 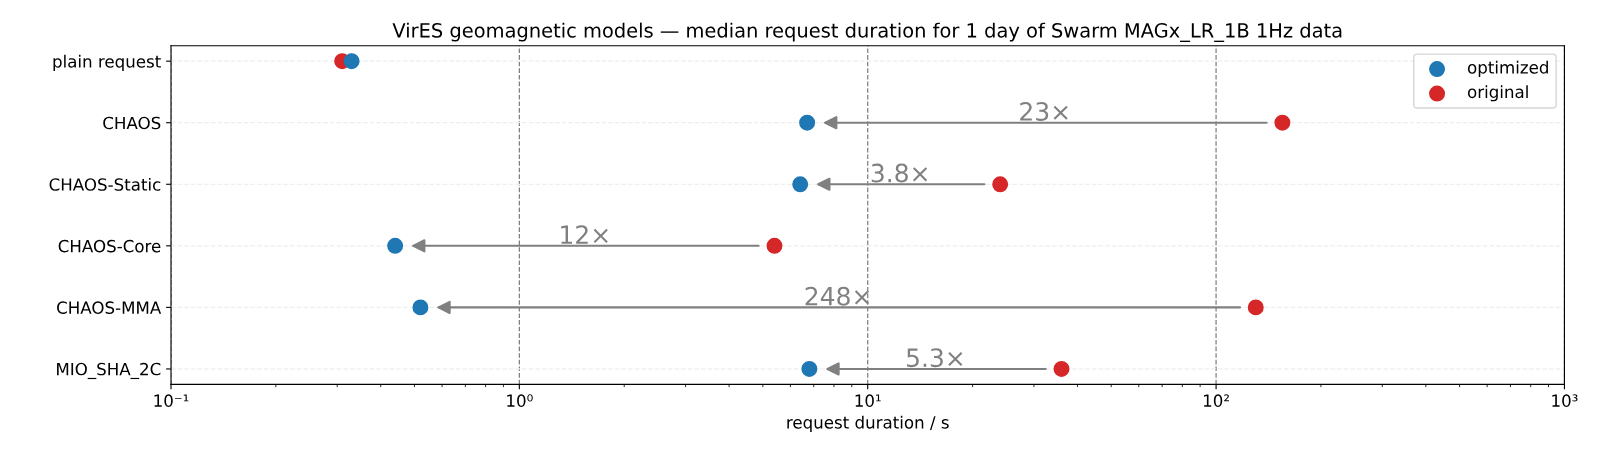 What do you see at coordinates (868, 400) in the screenshot?
I see `x-tick-label: 10¹` at bounding box center [868, 400].